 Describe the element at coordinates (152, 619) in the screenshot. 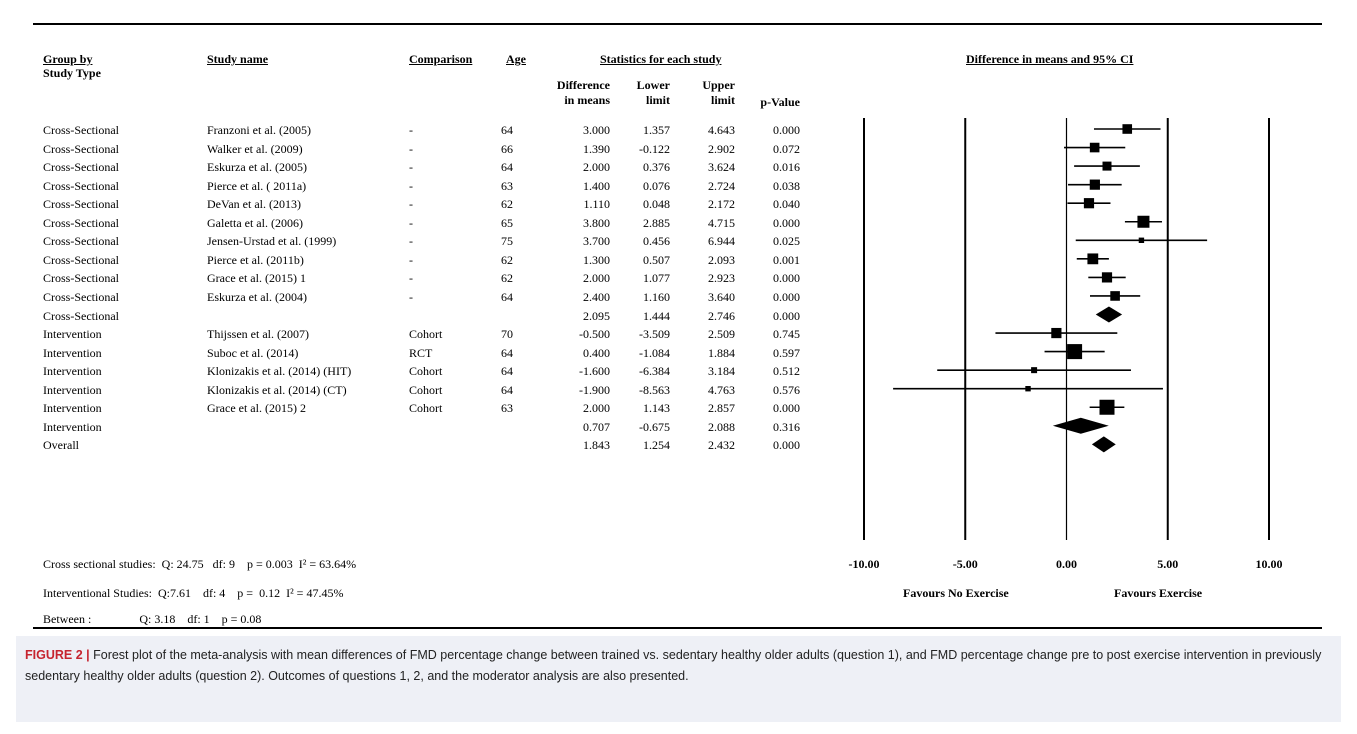

I see `stats-between: Between : Q: 3.18 df: 1 p = 0.08` at that location.